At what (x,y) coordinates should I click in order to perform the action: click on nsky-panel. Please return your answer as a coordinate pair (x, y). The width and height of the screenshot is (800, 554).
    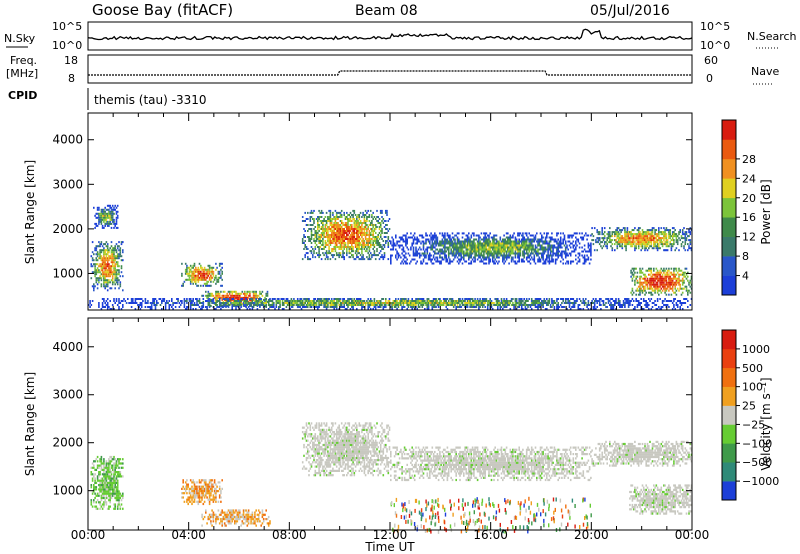
    Looking at the image, I should click on (390, 36).